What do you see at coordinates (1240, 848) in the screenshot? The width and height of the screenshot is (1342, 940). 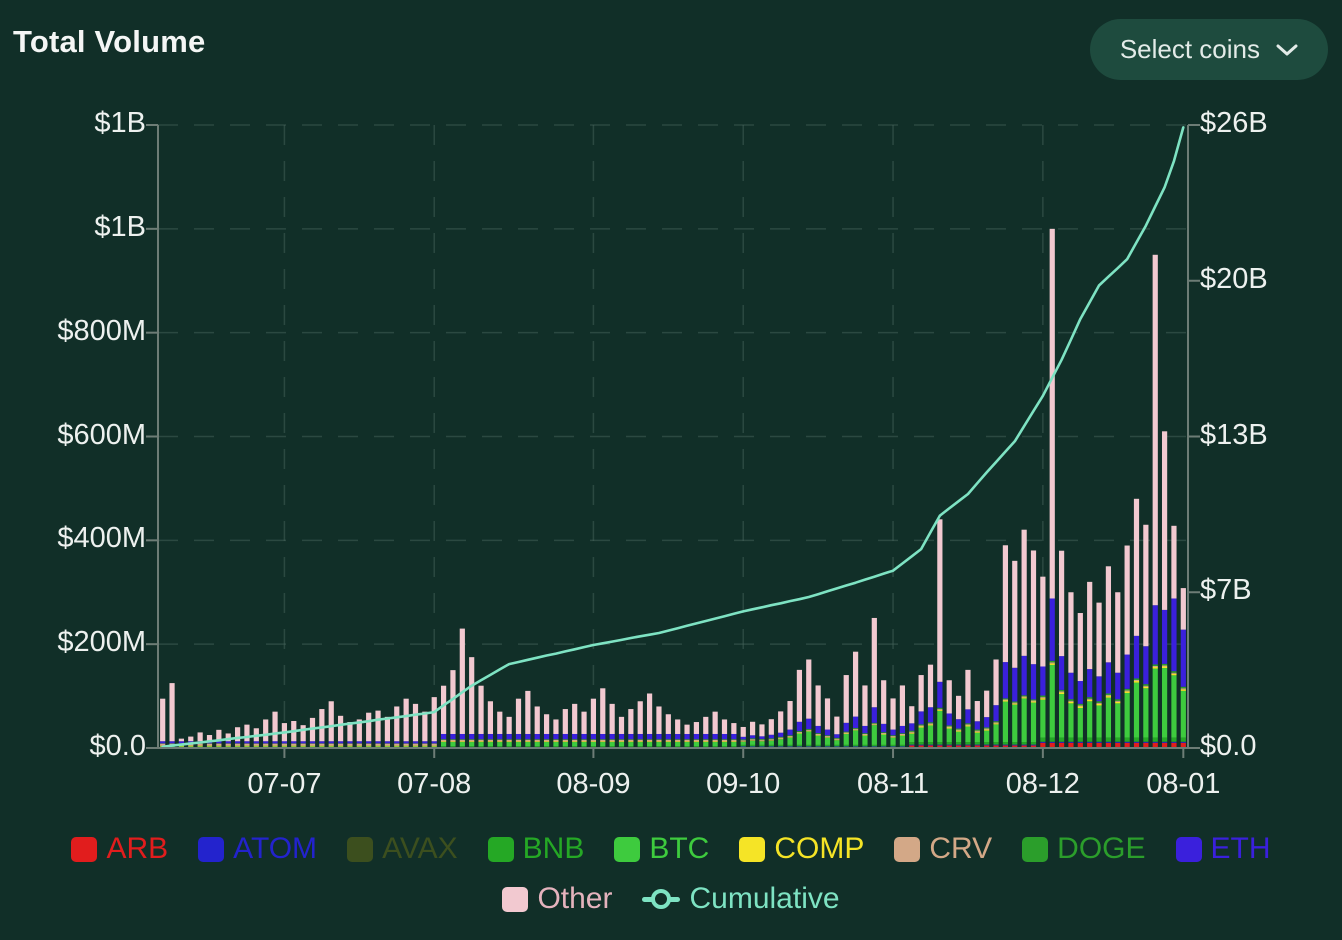 I see `legend-label: ETH` at bounding box center [1240, 848].